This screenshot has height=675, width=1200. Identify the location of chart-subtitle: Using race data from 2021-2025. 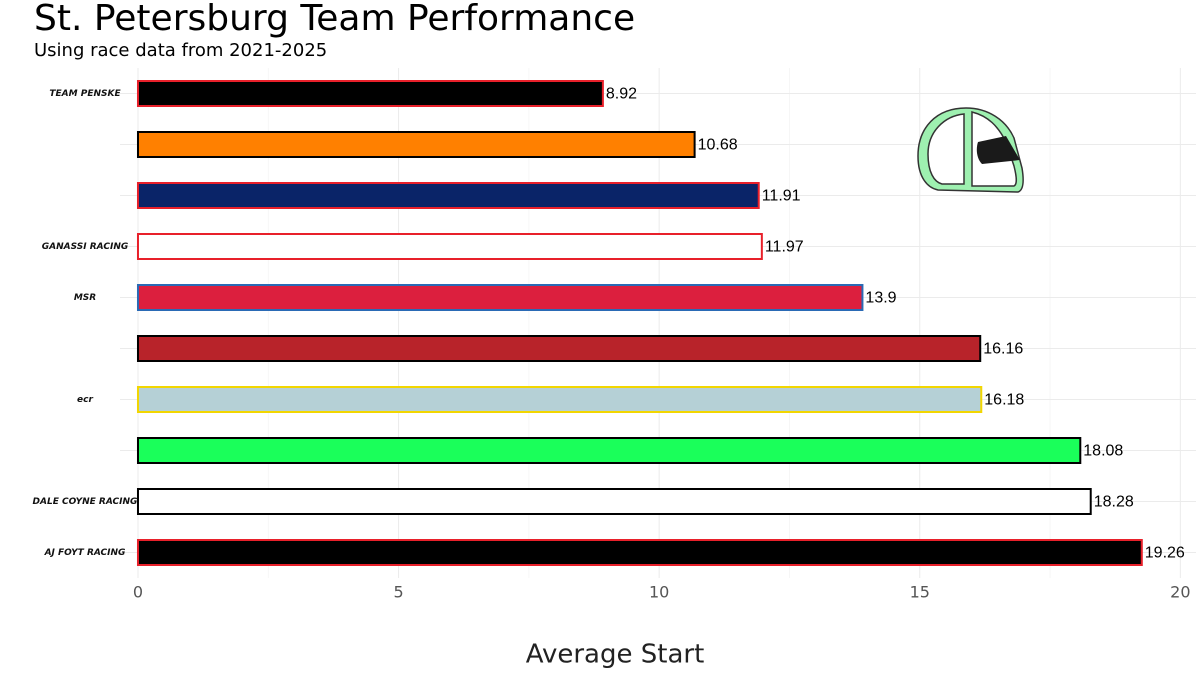
(180, 50).